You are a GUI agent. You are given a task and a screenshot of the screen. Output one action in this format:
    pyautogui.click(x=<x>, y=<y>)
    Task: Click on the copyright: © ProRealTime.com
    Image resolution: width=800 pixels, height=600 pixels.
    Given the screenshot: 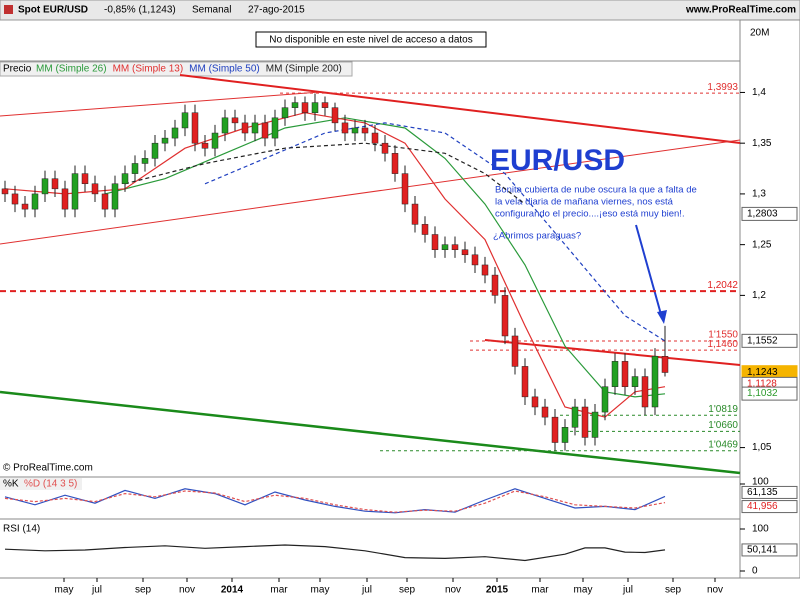 What is the action you would take?
    pyautogui.click(x=48, y=468)
    